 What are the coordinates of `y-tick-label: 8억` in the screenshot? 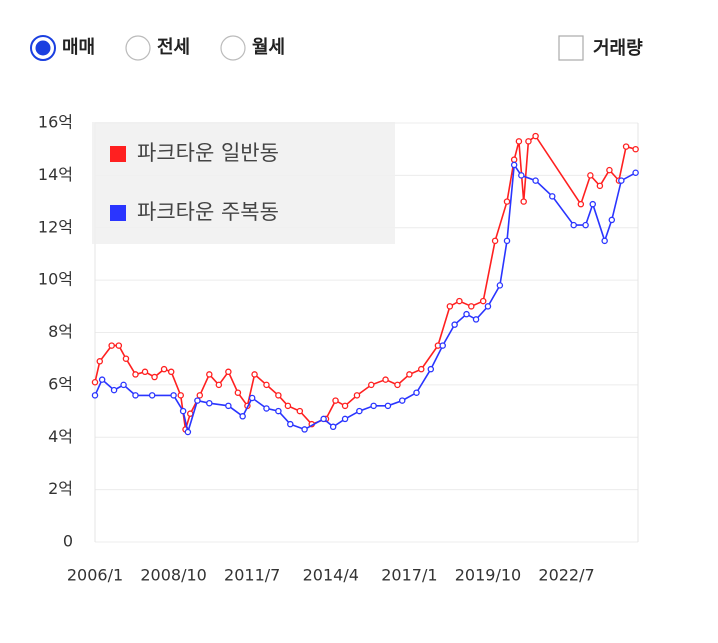 It's located at (60, 331).